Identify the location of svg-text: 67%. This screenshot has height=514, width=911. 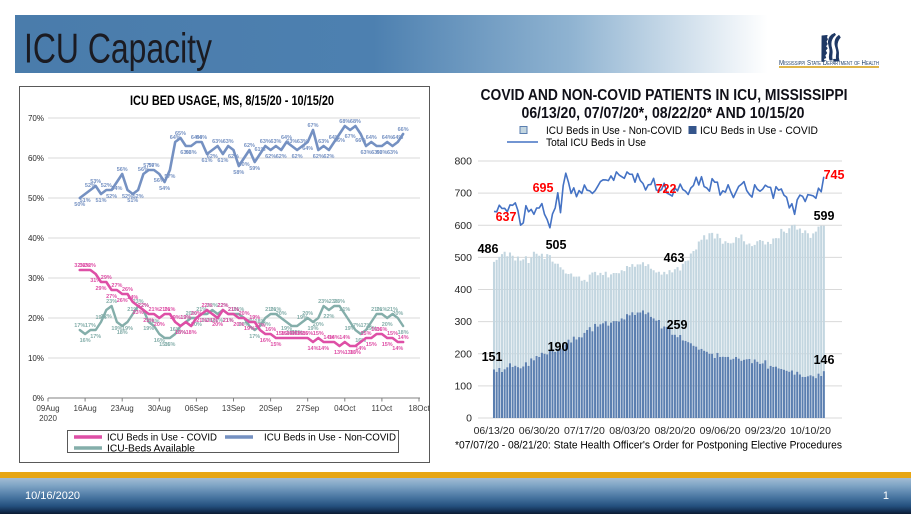
(312, 126).